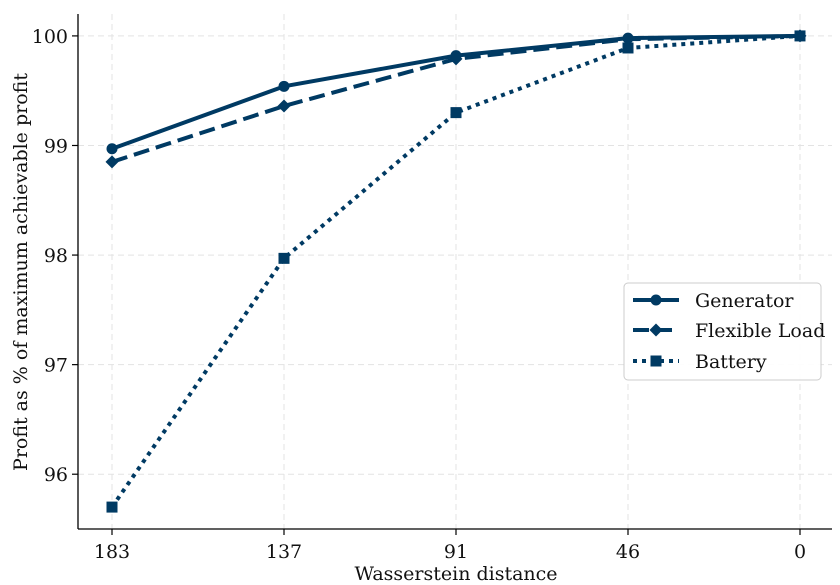  I want to click on x-tick-label: 91, so click(456, 552).